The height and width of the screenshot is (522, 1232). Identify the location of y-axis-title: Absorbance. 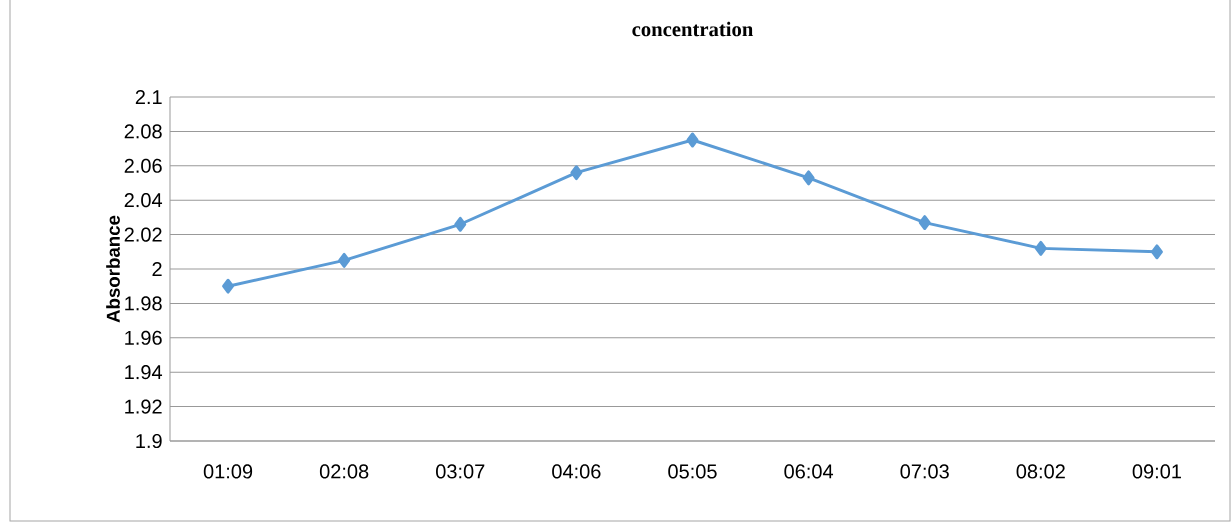
(113, 269).